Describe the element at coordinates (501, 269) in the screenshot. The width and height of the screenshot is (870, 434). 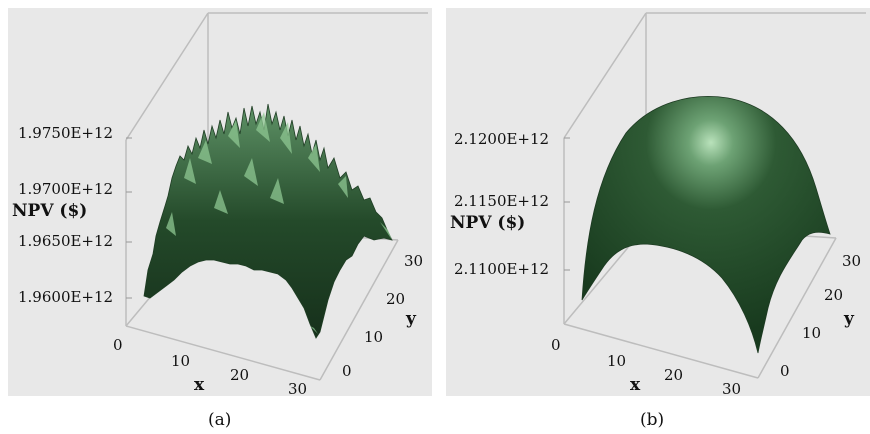
I see `z-tick-label: 2.1100E+12` at that location.